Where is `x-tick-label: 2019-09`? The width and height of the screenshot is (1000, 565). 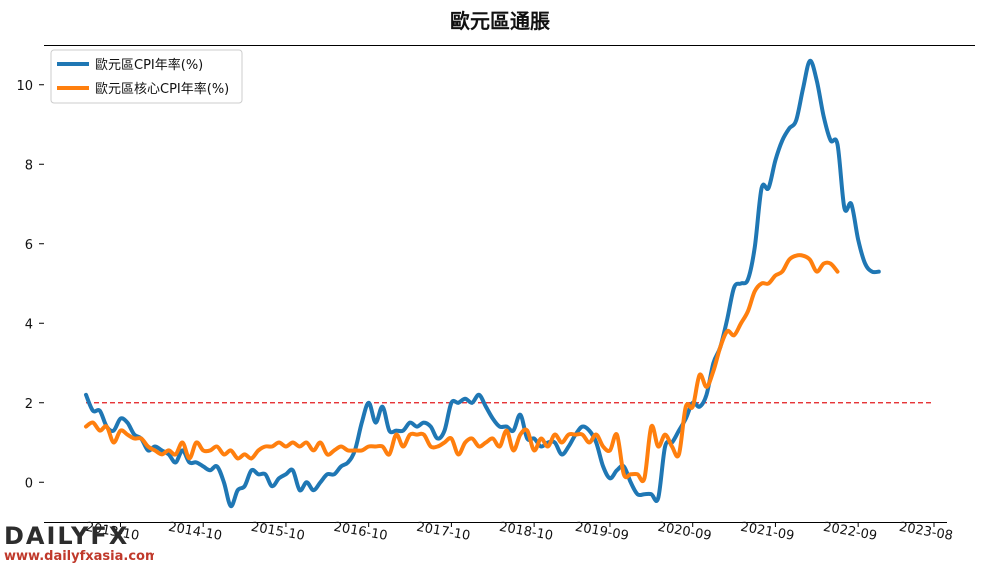
x-tick-label: 2019-09 is located at coordinates (602, 532).